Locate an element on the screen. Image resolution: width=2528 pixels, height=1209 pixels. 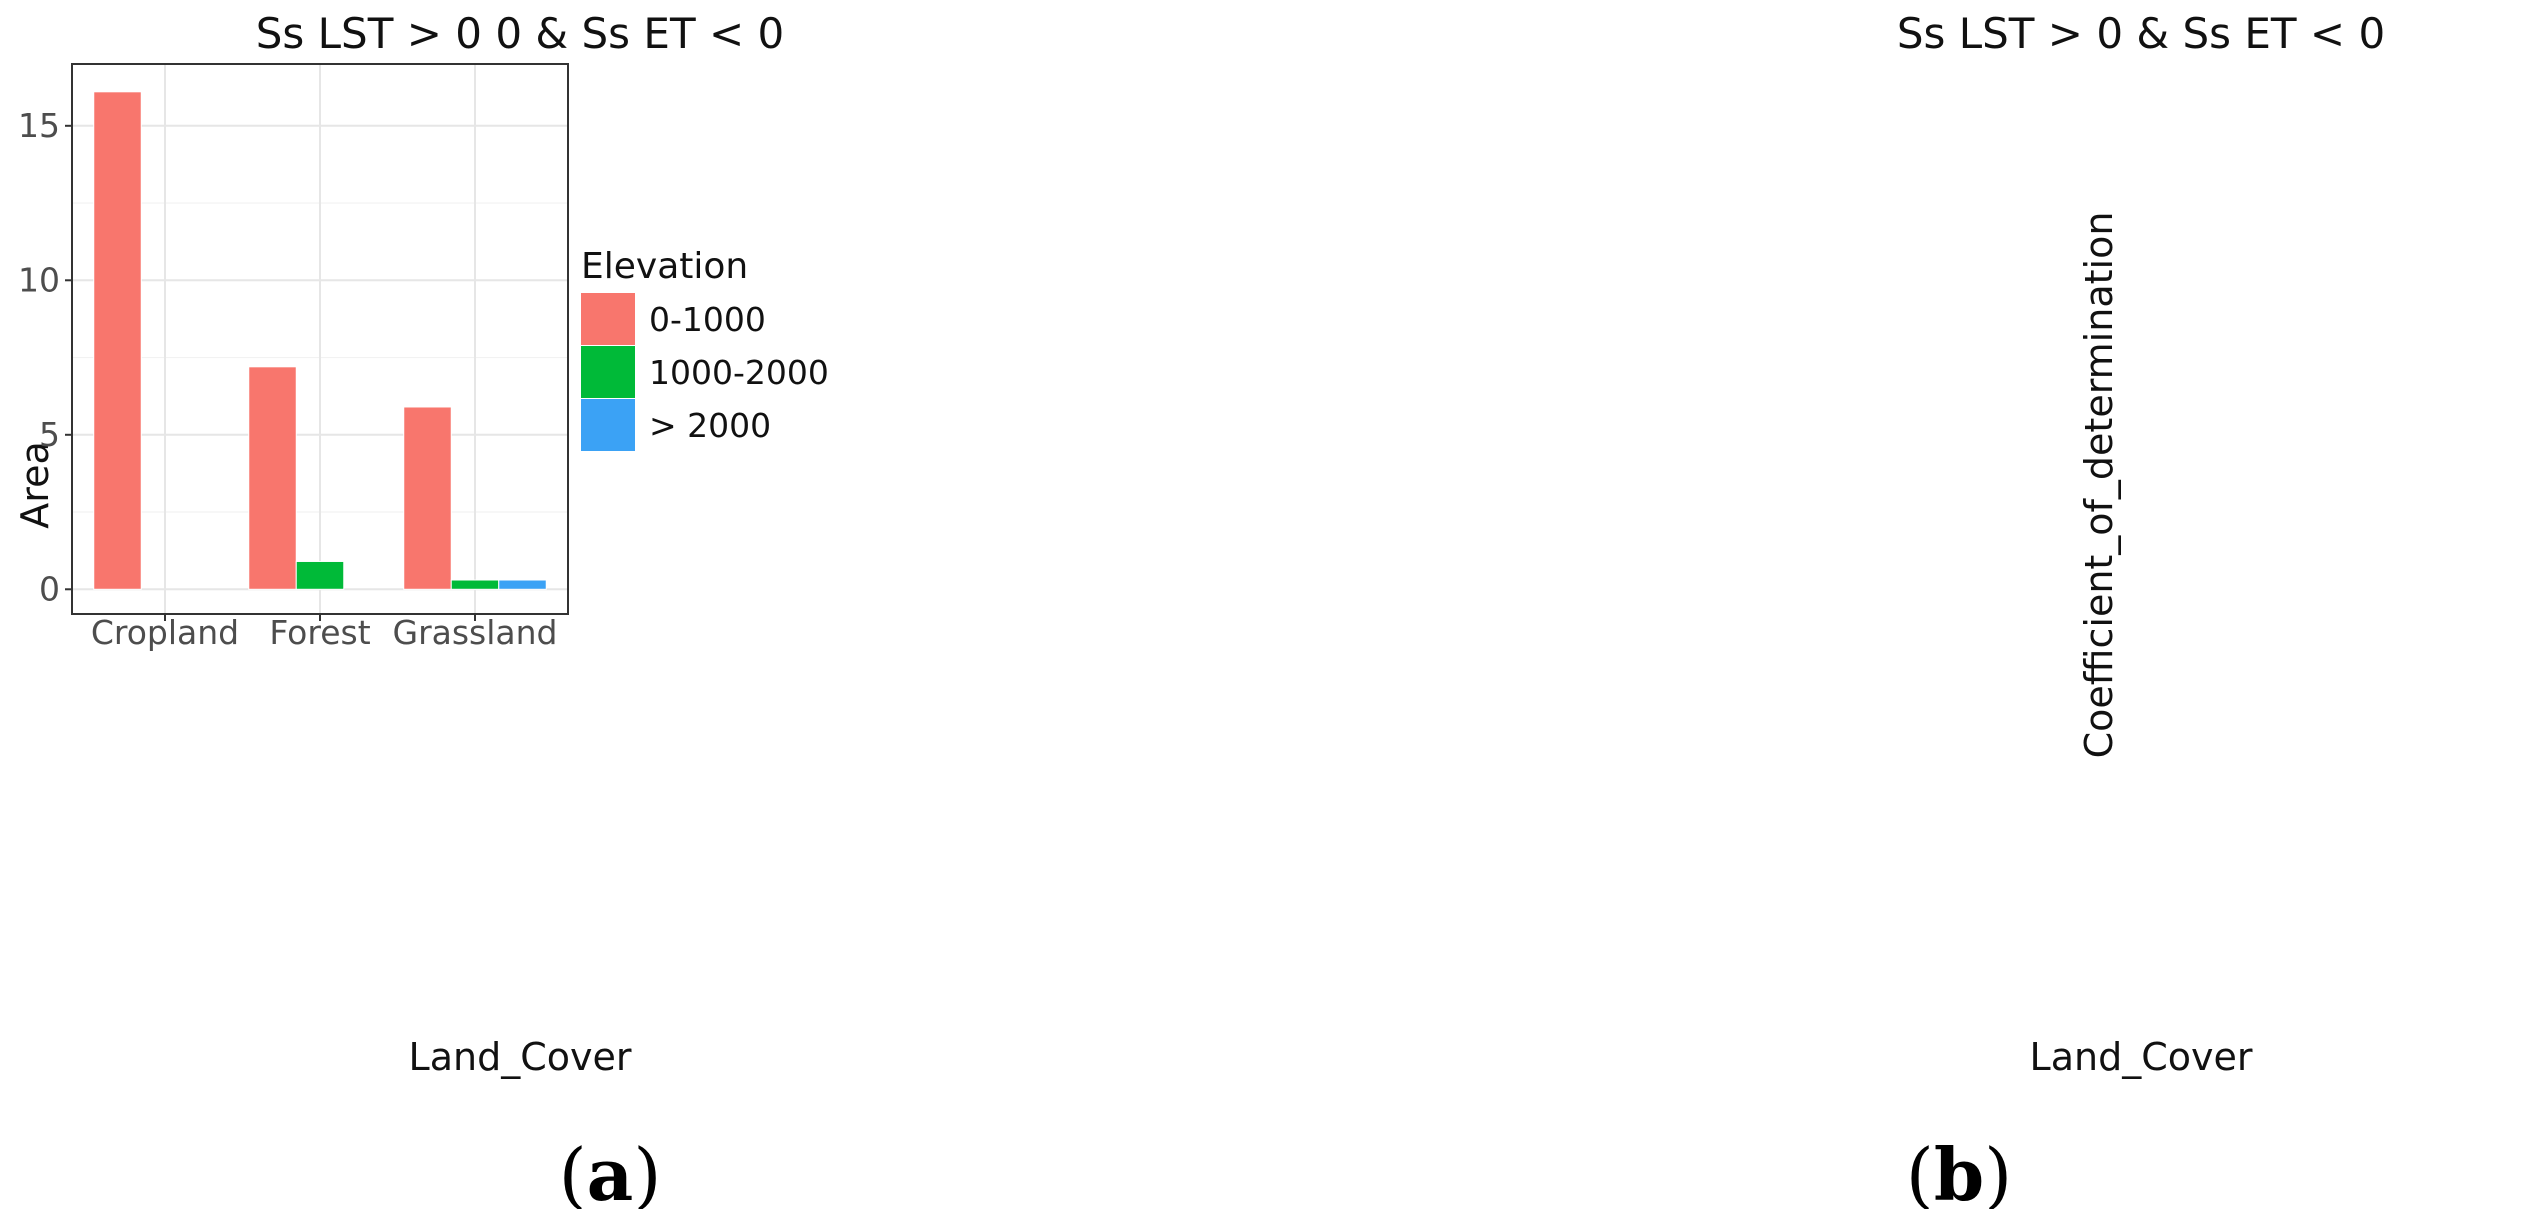
y-tick-label: 5 is located at coordinates (49, 434).